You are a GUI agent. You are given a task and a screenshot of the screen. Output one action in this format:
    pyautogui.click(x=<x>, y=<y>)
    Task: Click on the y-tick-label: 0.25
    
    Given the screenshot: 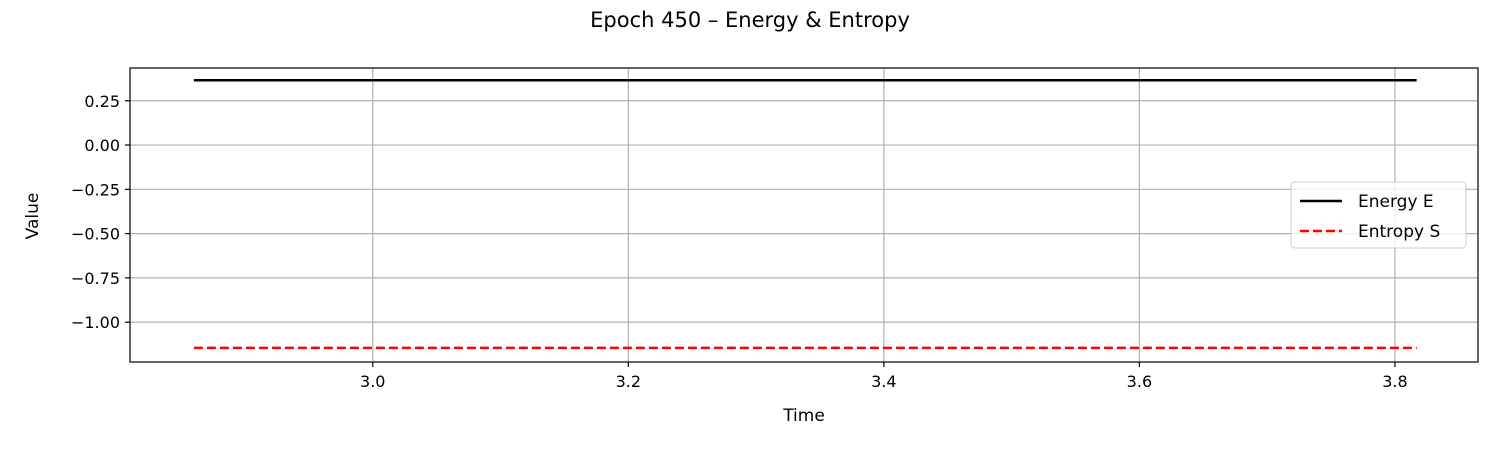 What is the action you would take?
    pyautogui.click(x=102, y=101)
    